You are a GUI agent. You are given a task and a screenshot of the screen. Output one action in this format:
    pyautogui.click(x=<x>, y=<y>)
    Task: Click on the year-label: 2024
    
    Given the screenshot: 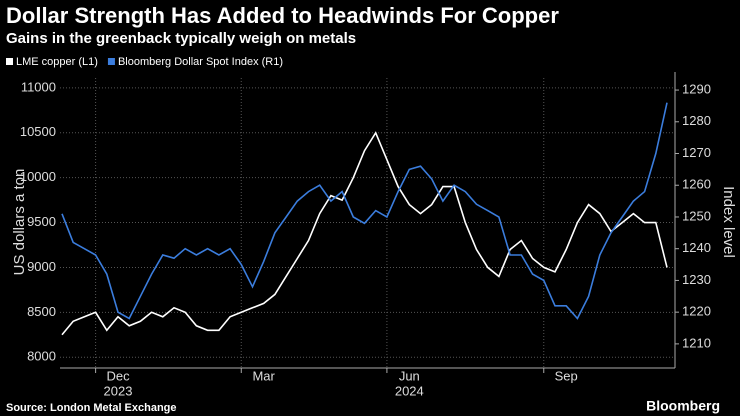 What is the action you would take?
    pyautogui.click(x=409, y=390)
    